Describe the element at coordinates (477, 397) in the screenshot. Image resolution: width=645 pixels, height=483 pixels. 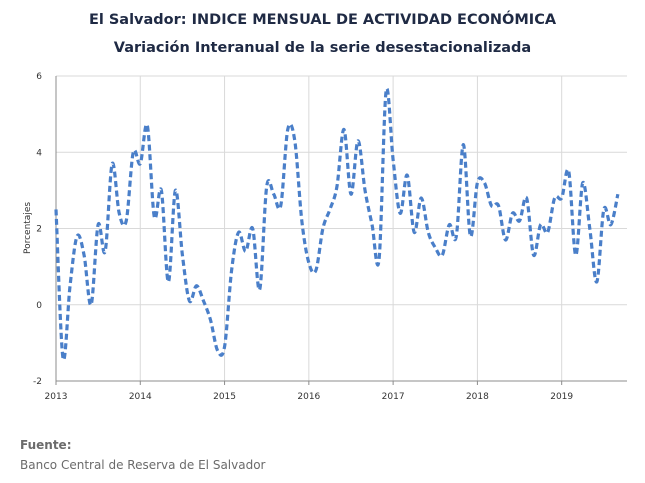
I see `x-tick-label: 2018` at that location.